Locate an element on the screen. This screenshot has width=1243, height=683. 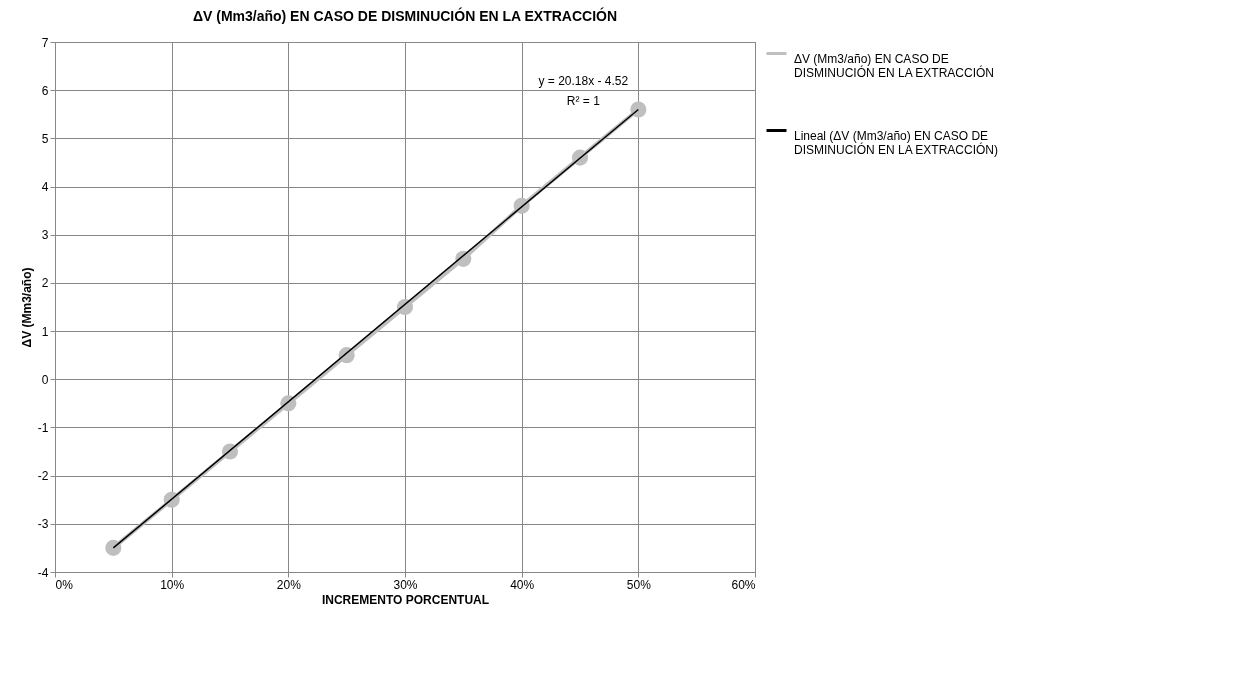
x-tick-label: 0% is located at coordinates (64, 584).